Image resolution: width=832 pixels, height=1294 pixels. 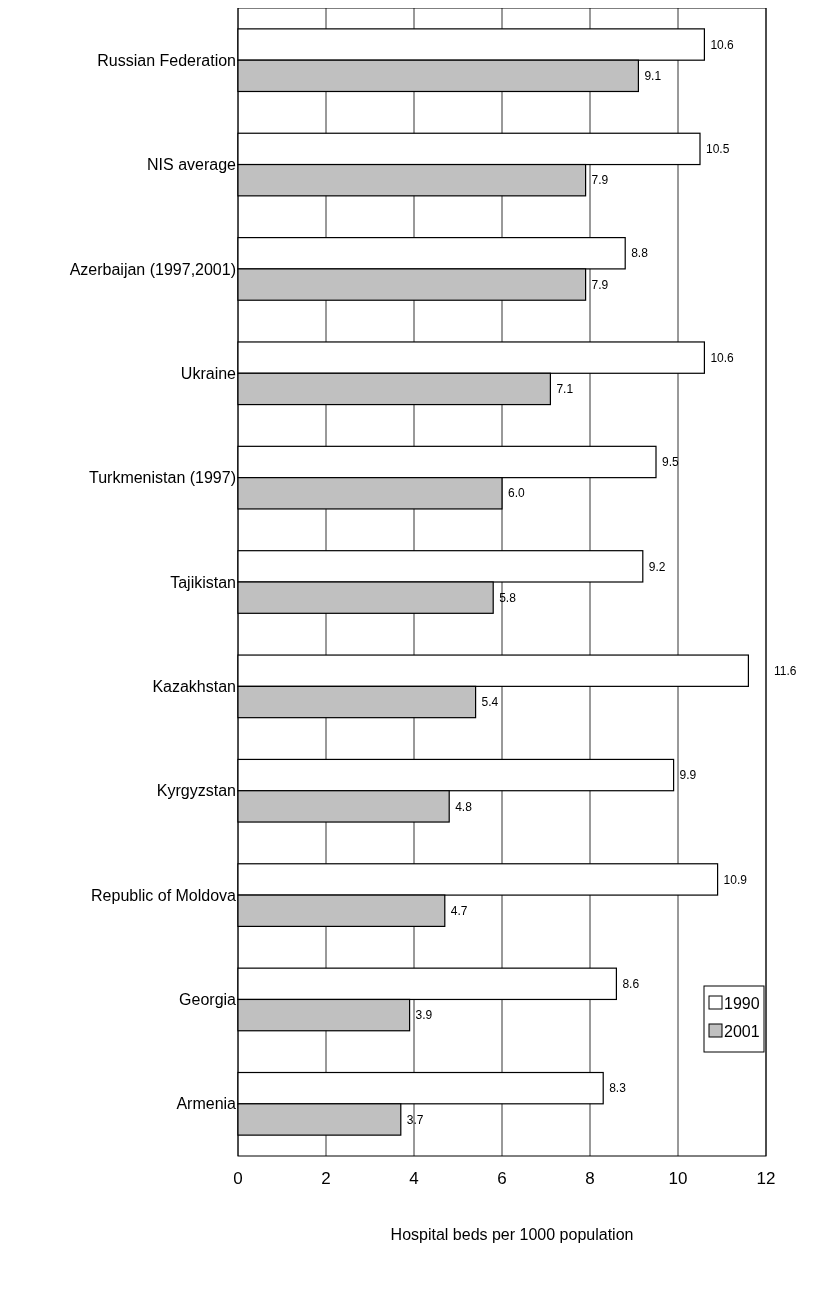 What do you see at coordinates (192, 165) in the screenshot?
I see `y-tick-label: NIS average` at bounding box center [192, 165].